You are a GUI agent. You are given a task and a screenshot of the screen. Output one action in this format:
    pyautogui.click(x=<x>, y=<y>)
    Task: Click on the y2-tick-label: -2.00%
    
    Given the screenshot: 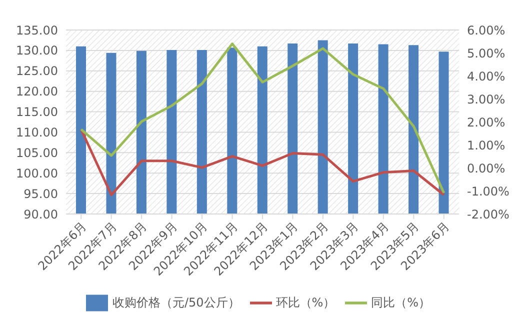 What is the action you would take?
    pyautogui.click(x=488, y=214)
    